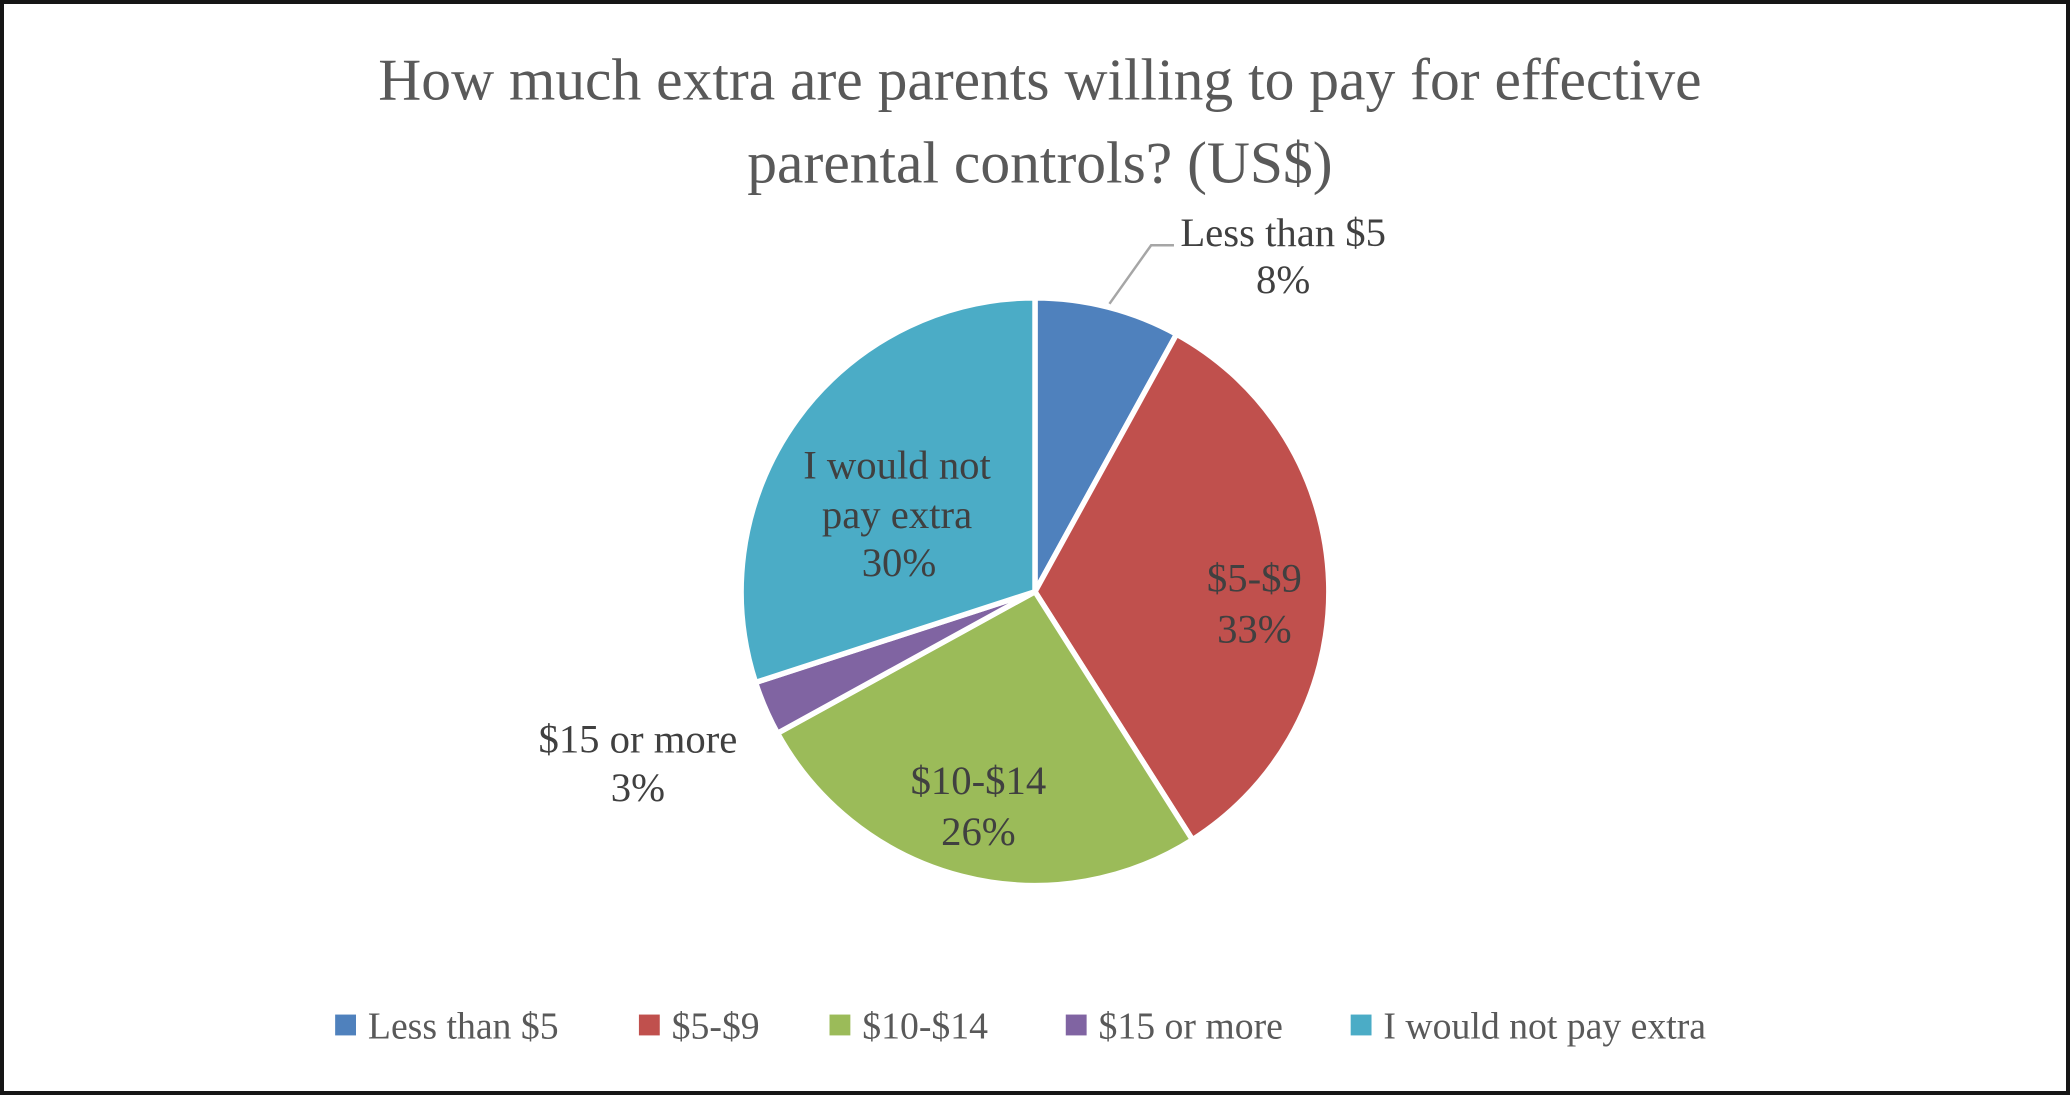  I want to click on slice-label-10-14-line-1: $10-$14, so click(979, 780).